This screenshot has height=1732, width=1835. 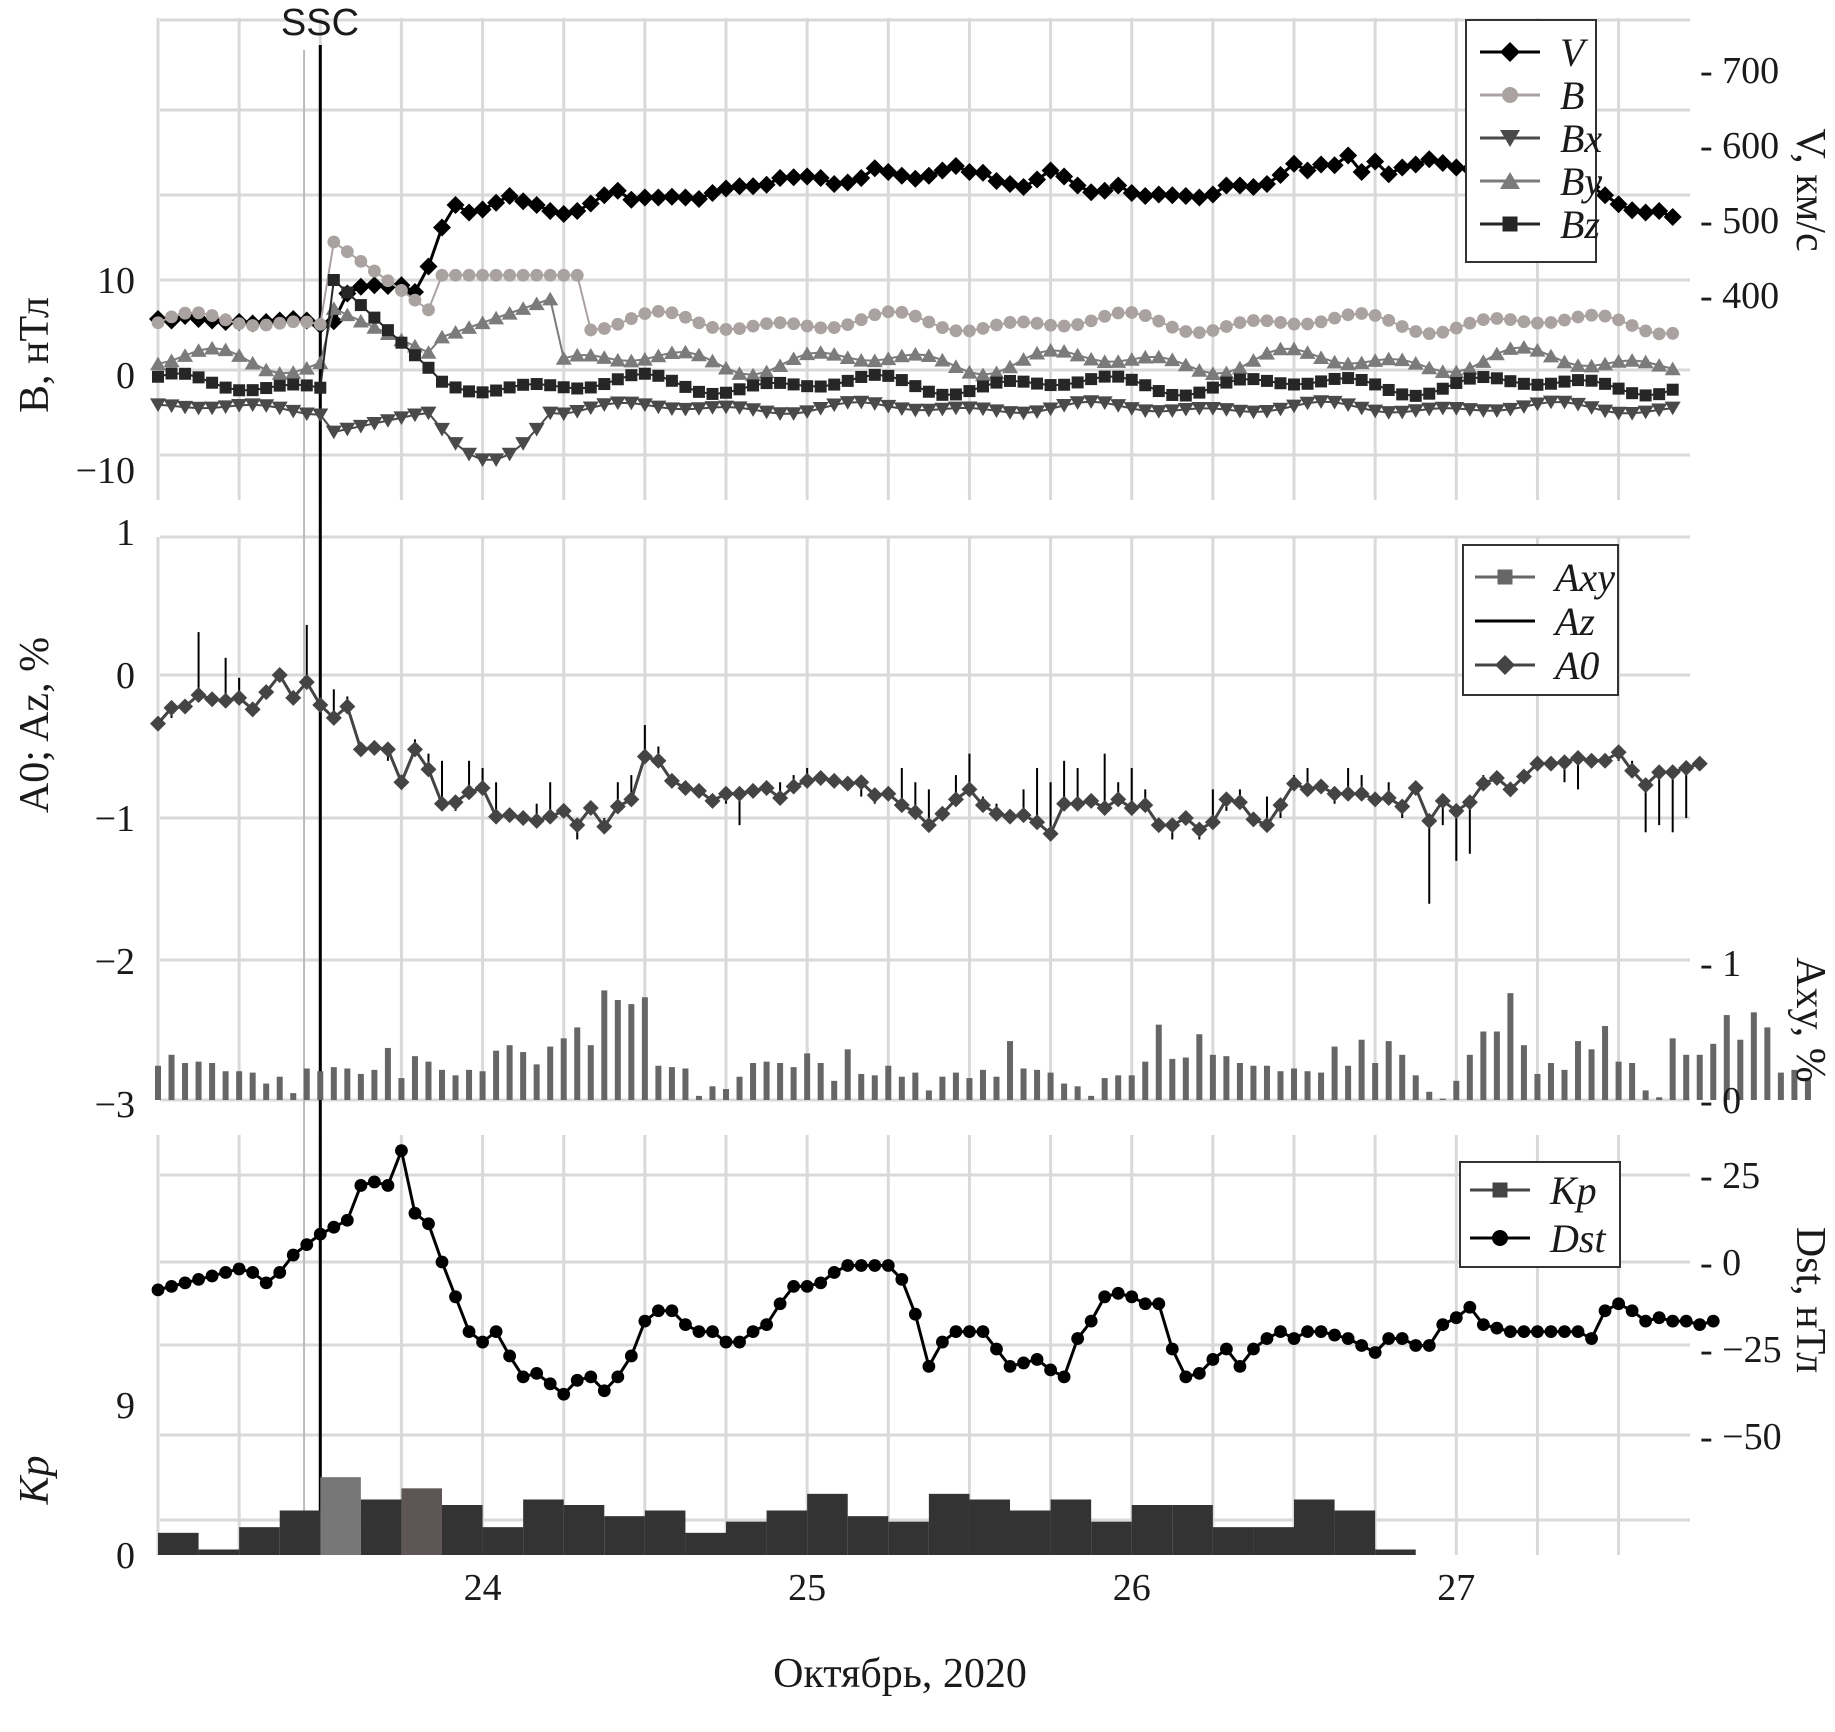 What do you see at coordinates (116, 281) in the screenshot?
I see `tick-label: 10` at bounding box center [116, 281].